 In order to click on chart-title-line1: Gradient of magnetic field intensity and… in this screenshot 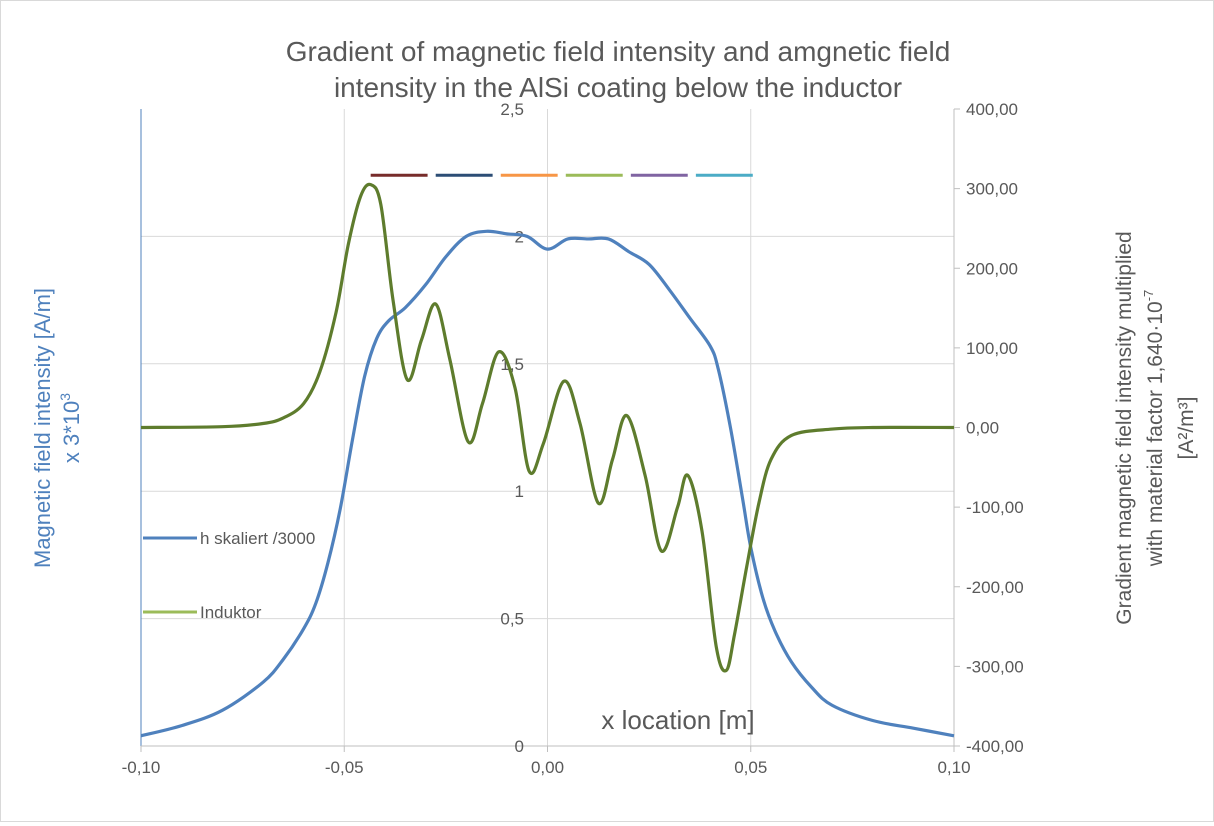, I will do `click(618, 51)`.